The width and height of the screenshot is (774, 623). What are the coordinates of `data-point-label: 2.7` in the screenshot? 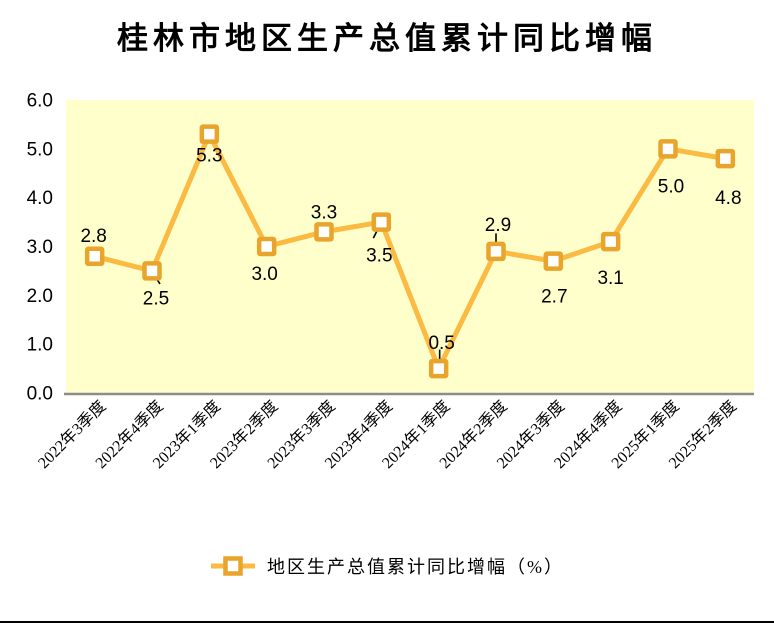 It's located at (554, 297).